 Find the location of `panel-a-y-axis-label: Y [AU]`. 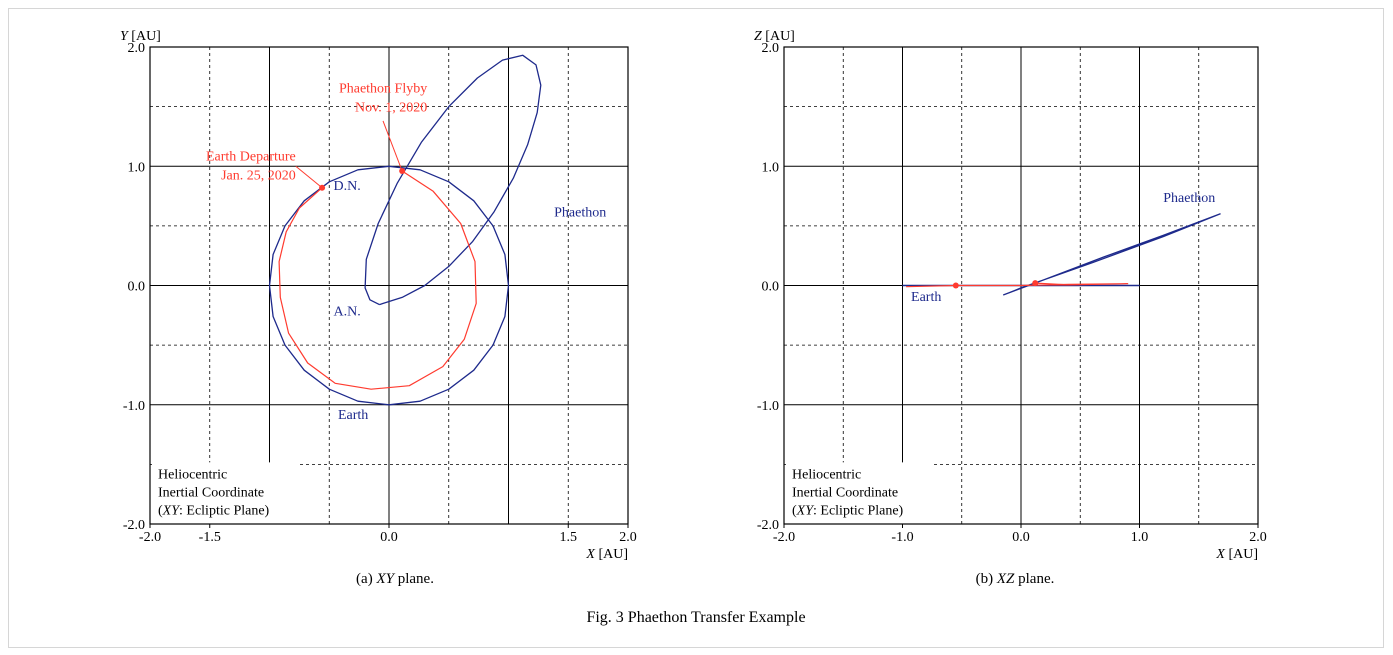

panel-a-y-axis-label: Y [AU] is located at coordinates (140, 36).